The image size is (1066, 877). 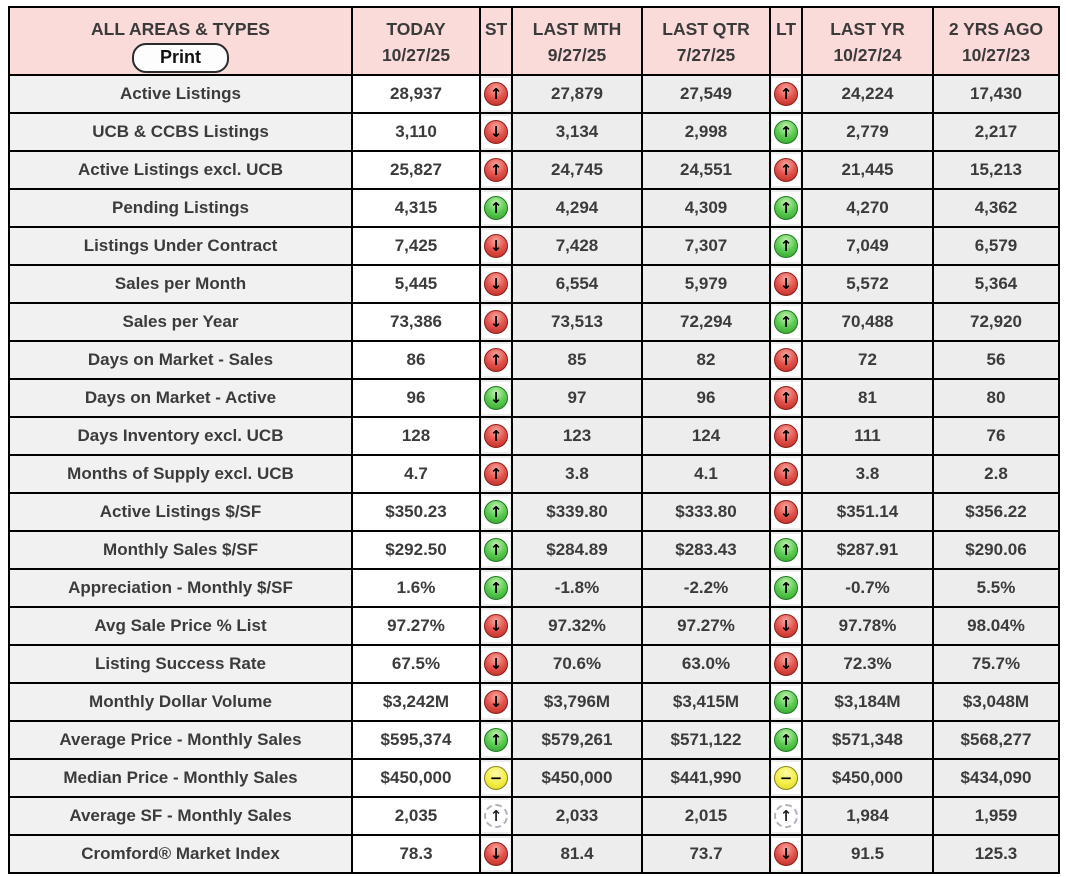 I want to click on trend-yellow-minus-icon: −, so click(x=496, y=778).